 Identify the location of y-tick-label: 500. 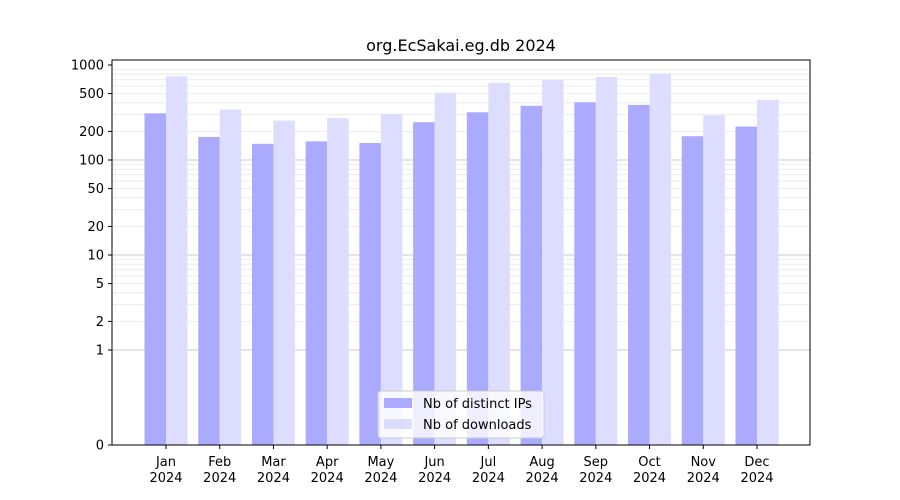
(91, 94).